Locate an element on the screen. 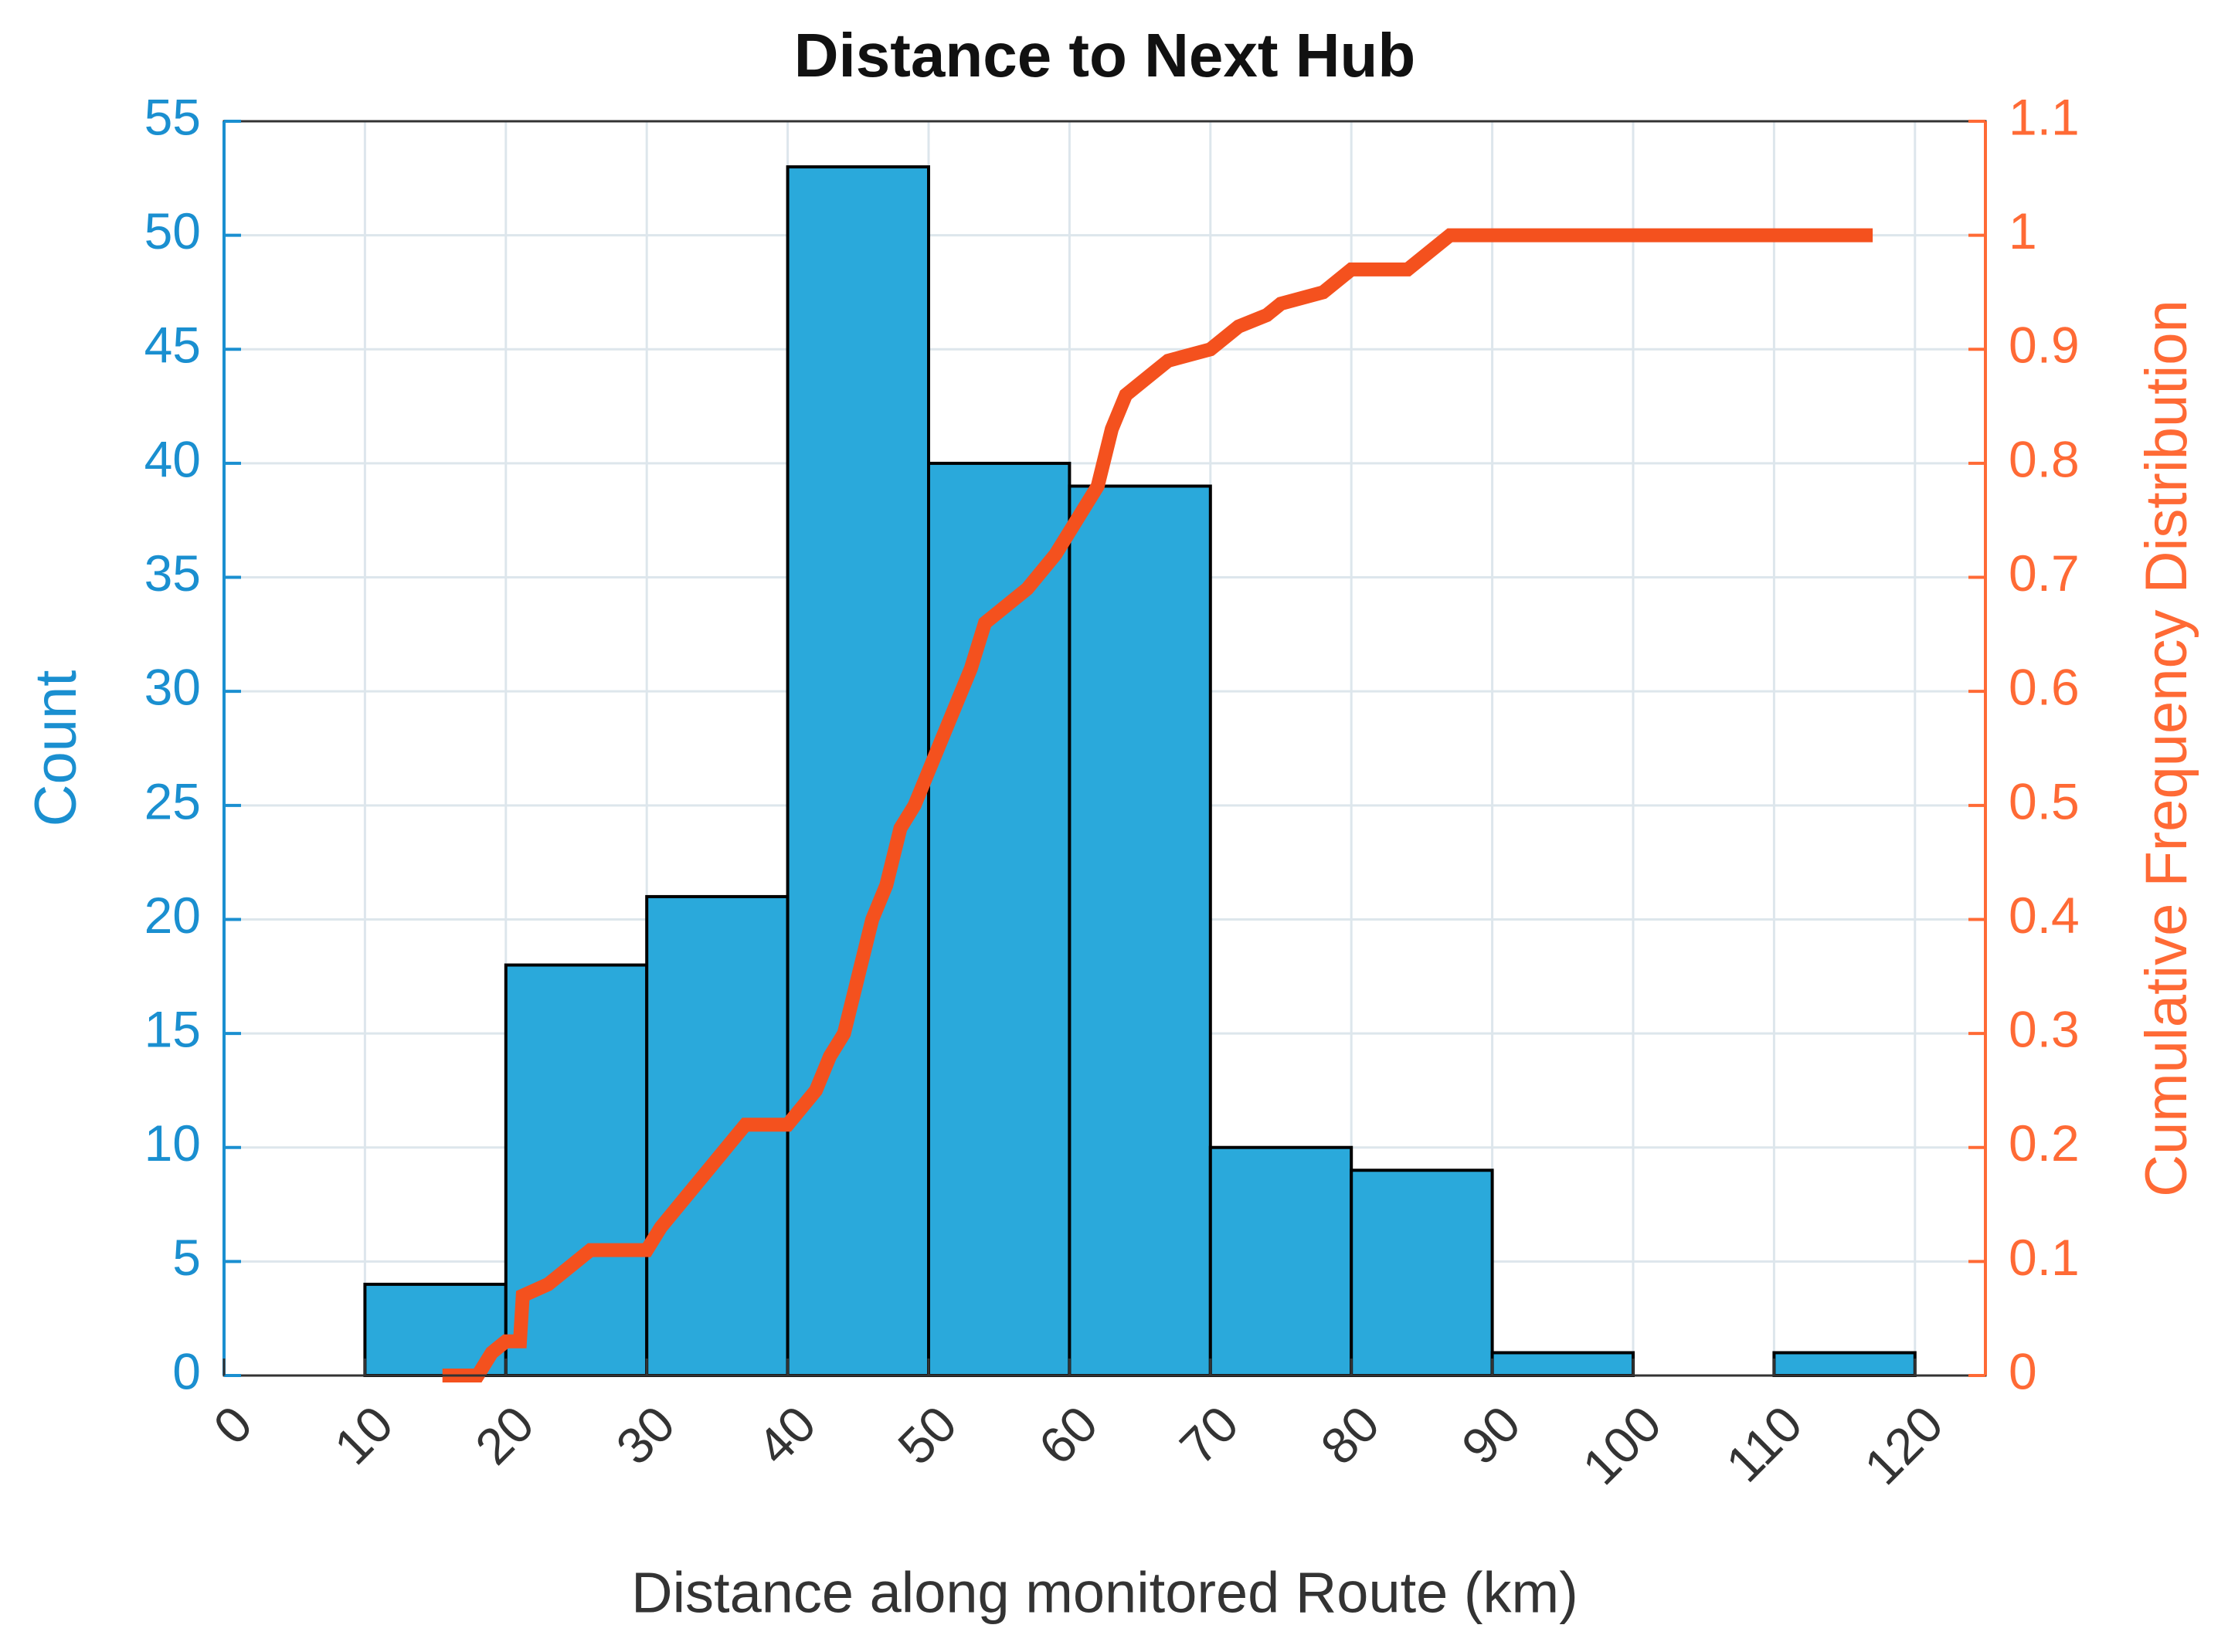 The width and height of the screenshot is (2228, 1652). y-tick-label: 20 is located at coordinates (172, 916).